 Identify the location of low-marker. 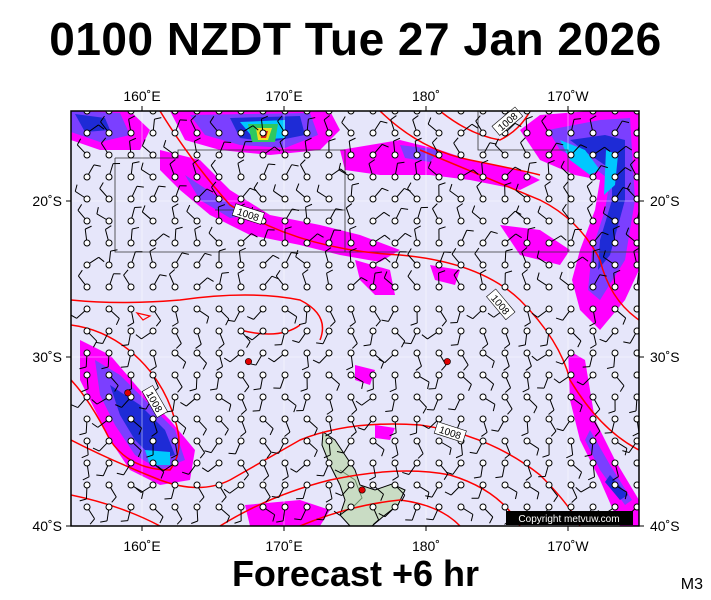
(362, 490).